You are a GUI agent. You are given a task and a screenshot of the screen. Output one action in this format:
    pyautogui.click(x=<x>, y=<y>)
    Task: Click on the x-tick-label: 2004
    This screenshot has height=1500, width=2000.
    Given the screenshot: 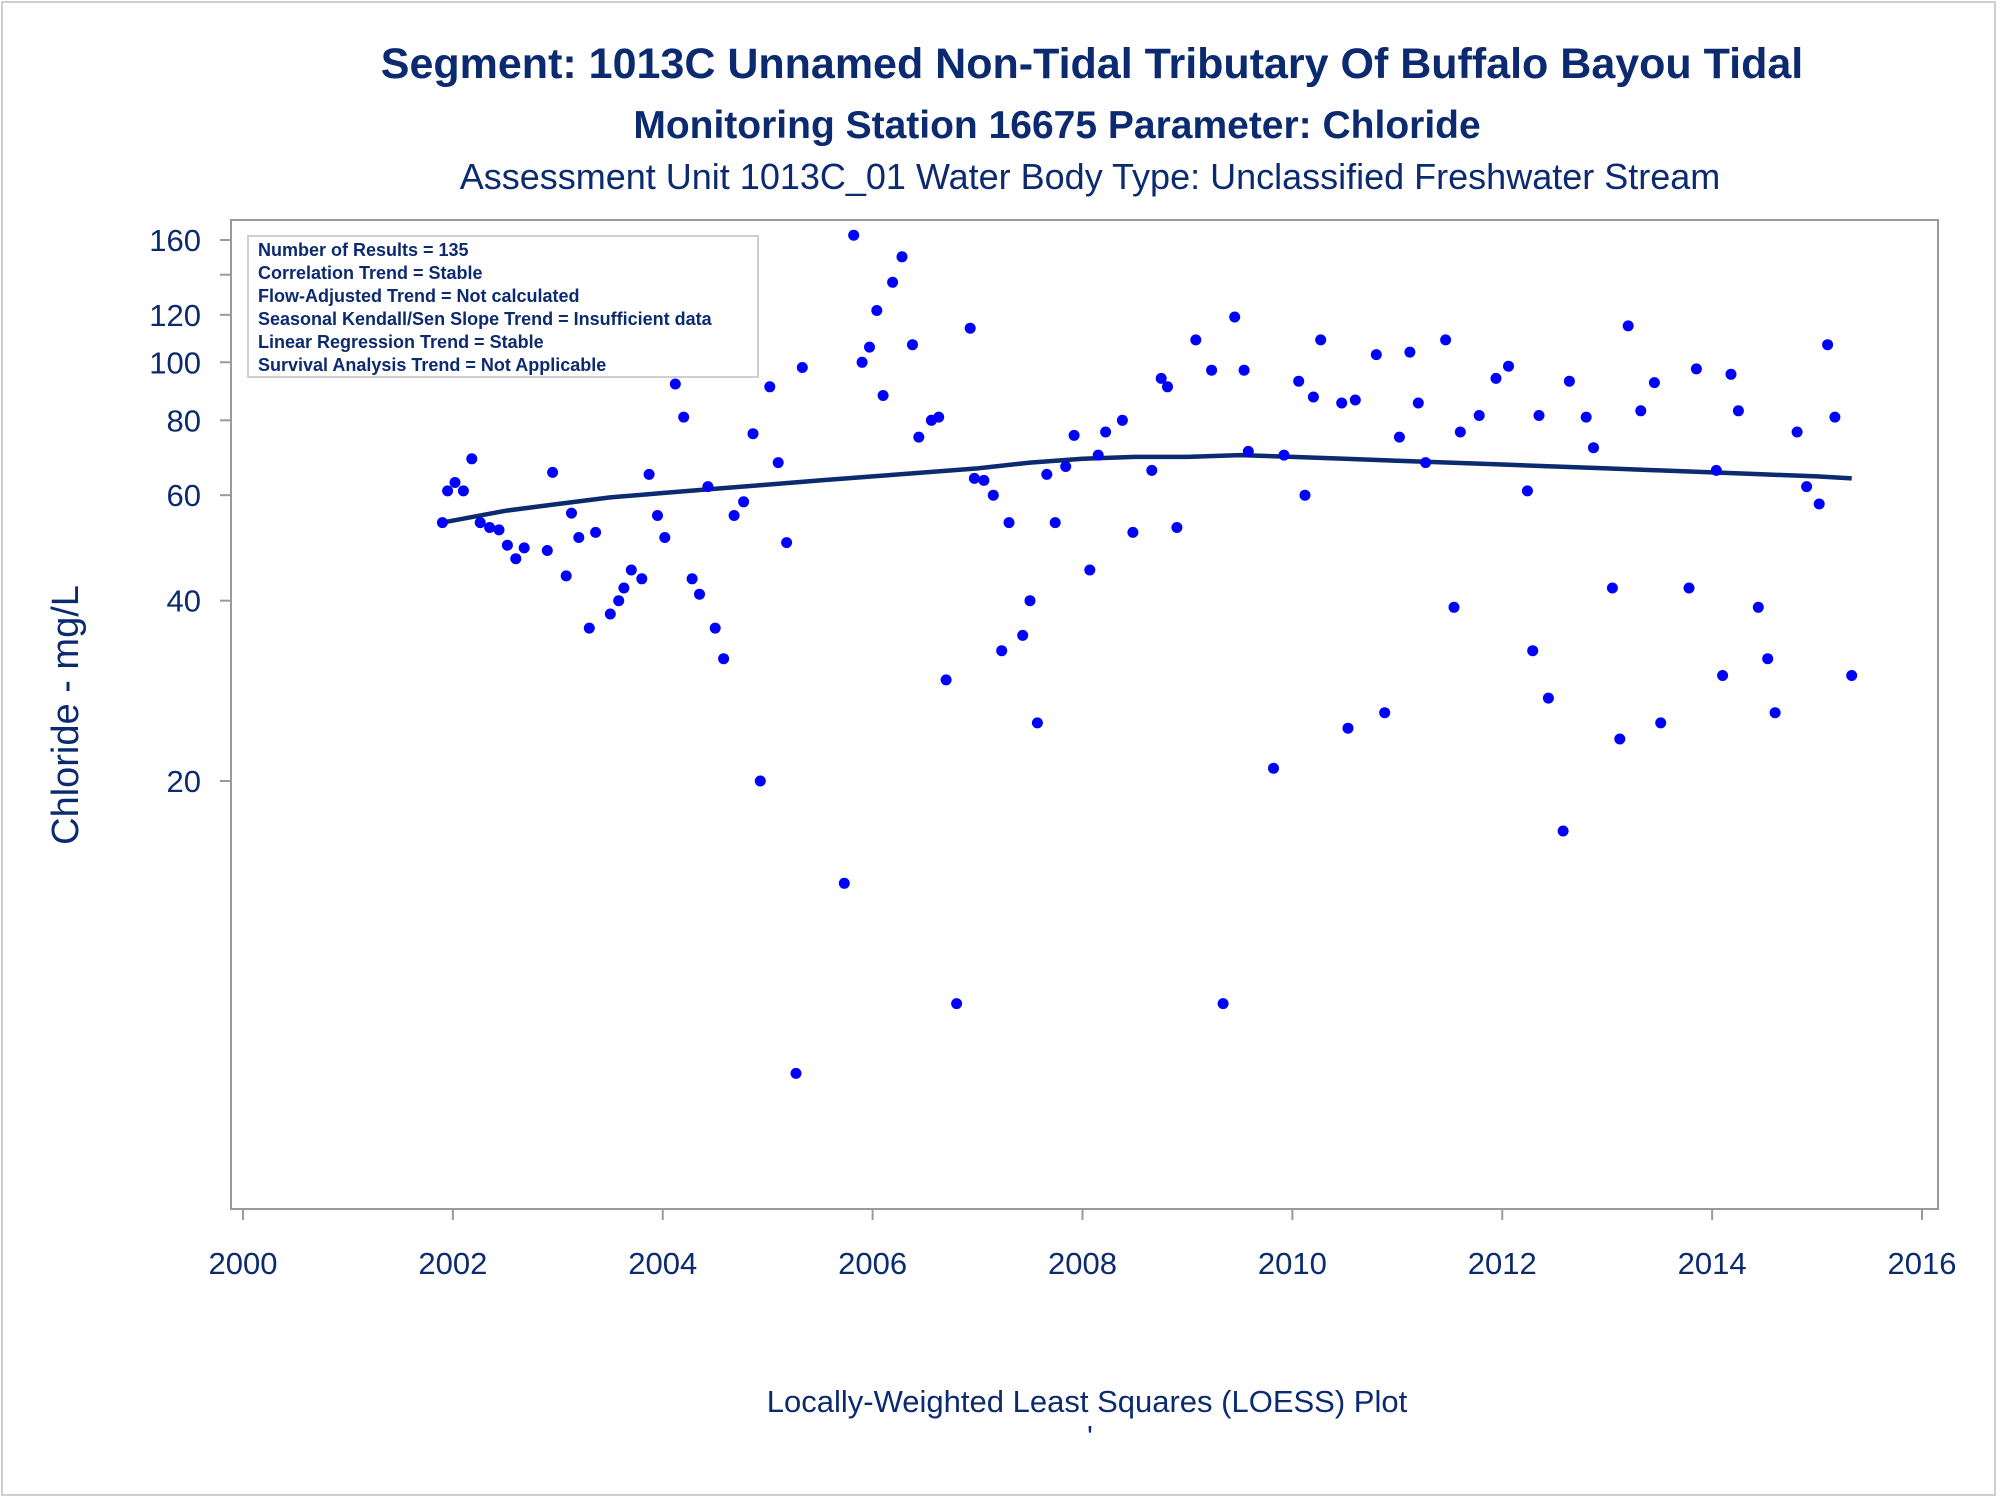 What is the action you would take?
    pyautogui.click(x=662, y=1263)
    